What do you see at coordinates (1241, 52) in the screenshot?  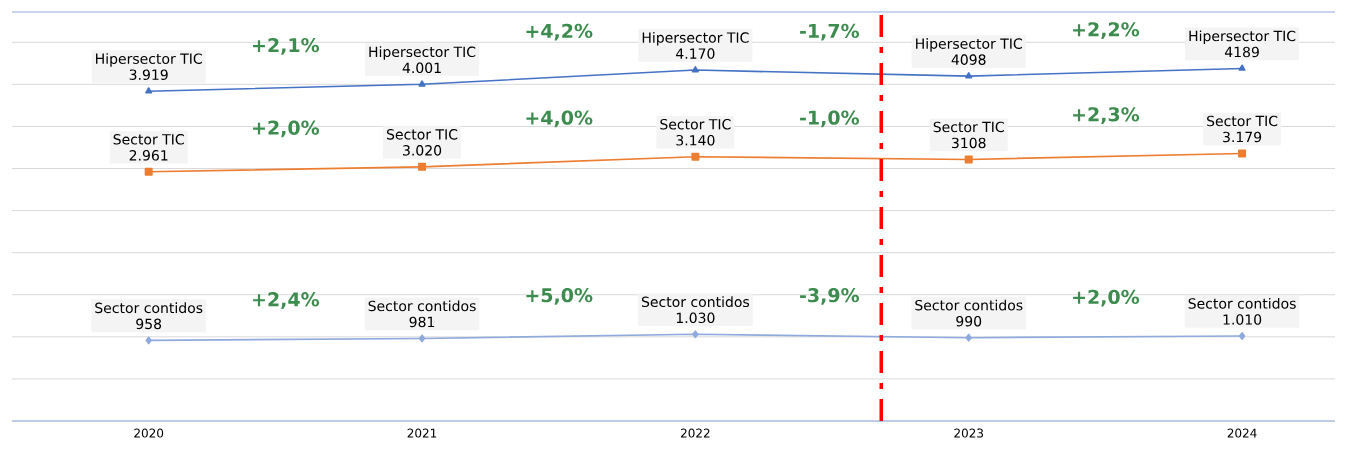 I see `data-label: 4189` at bounding box center [1241, 52].